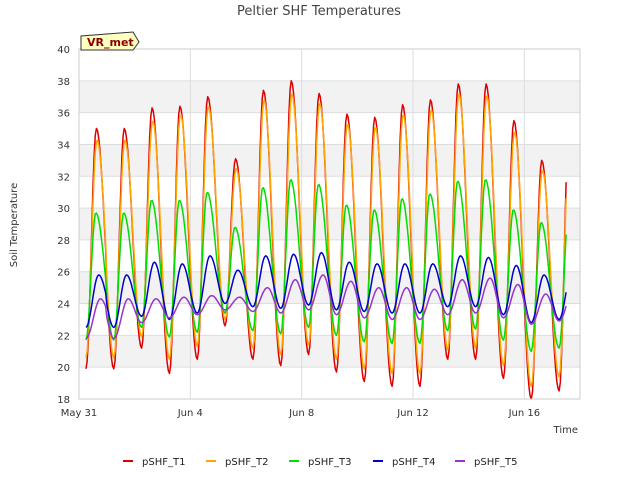  Describe the element at coordinates (246, 462) in the screenshot. I see `legend-label-pSHF_T2: pSHF_T2` at that location.